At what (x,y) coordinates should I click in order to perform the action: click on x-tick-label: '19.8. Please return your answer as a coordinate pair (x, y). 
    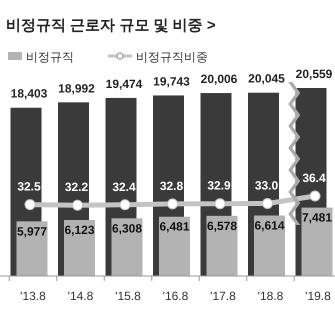
    Looking at the image, I should click on (318, 296).